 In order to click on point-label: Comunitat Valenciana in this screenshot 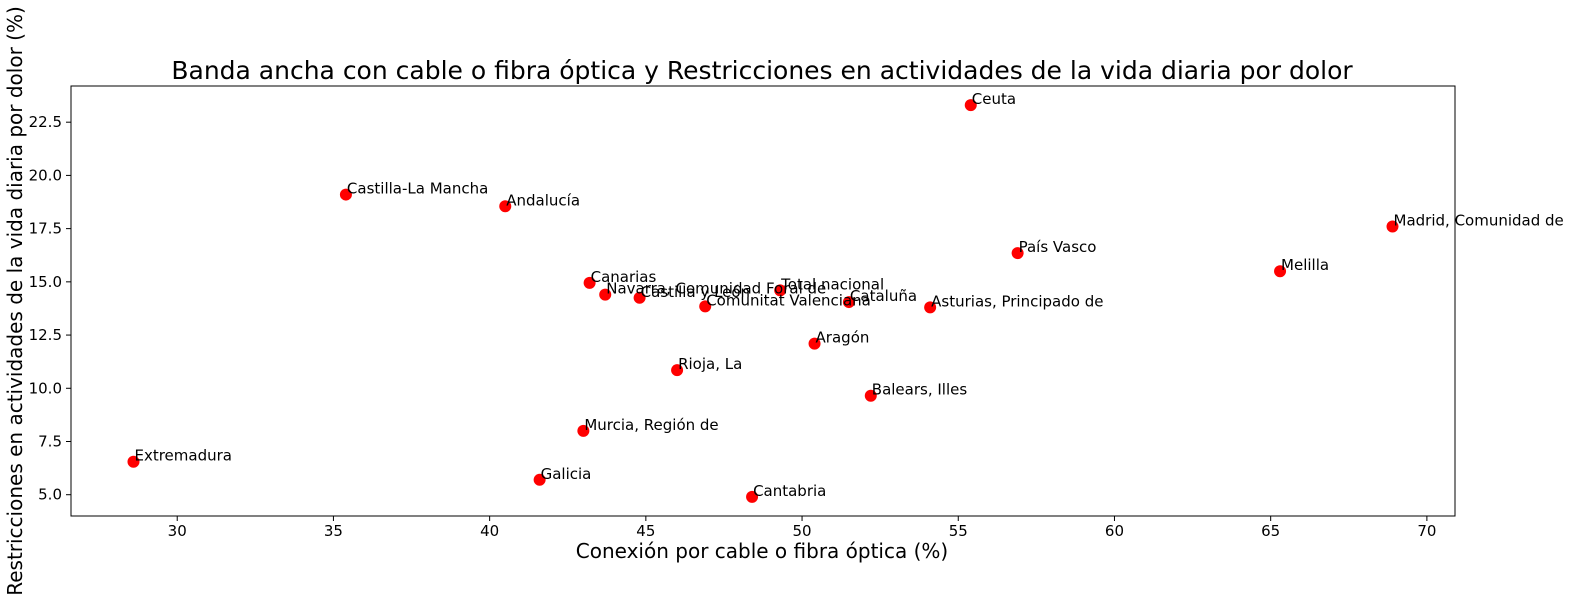, I will do `click(788, 300)`.